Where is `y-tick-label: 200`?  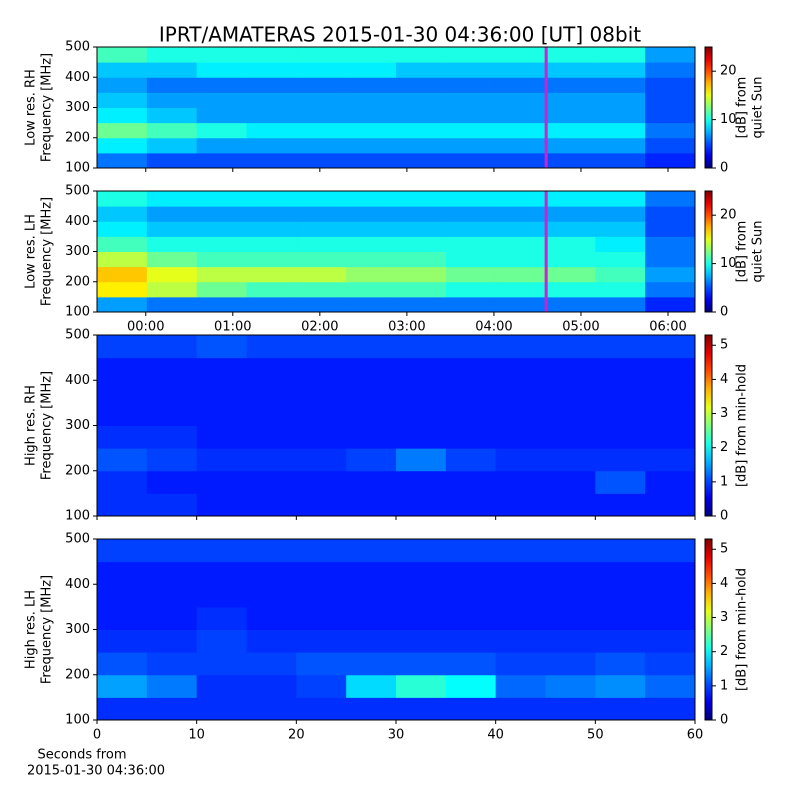
y-tick-label: 200 is located at coordinates (77, 137).